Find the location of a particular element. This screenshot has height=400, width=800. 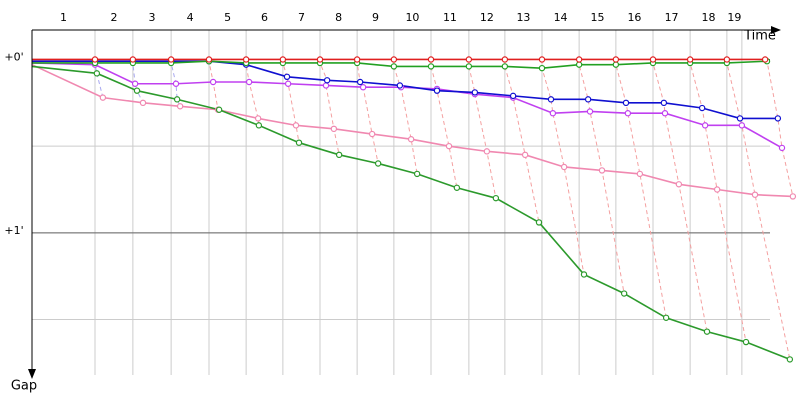

x-axis-label: Time is located at coordinates (759, 36).